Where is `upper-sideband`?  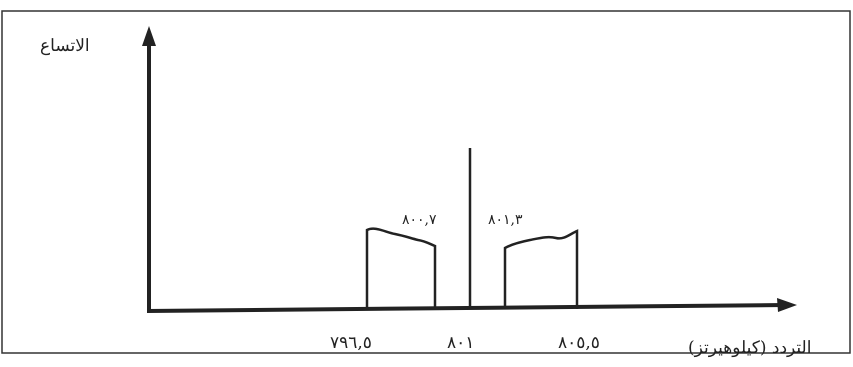 upper-sideband is located at coordinates (541, 269).